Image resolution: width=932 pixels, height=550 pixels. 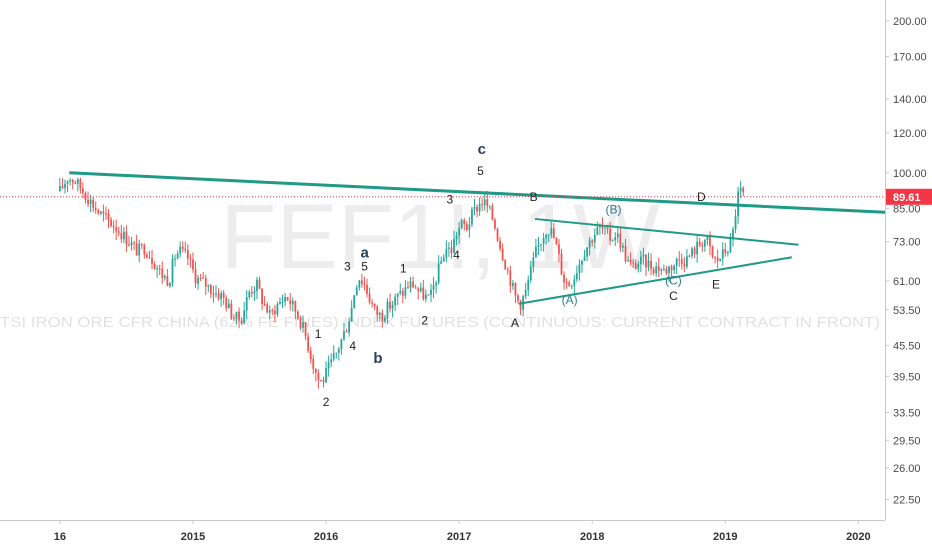 What do you see at coordinates (60, 537) in the screenshot?
I see `time-tick-label: 16` at bounding box center [60, 537].